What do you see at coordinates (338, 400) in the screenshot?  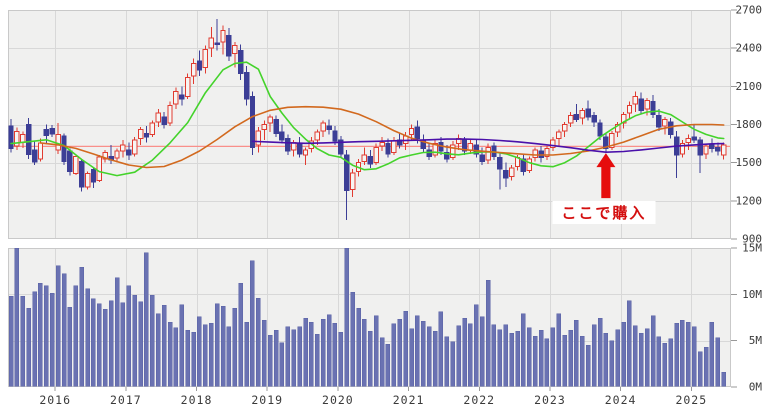 I see `svg-text: 2020` at bounding box center [338, 400].